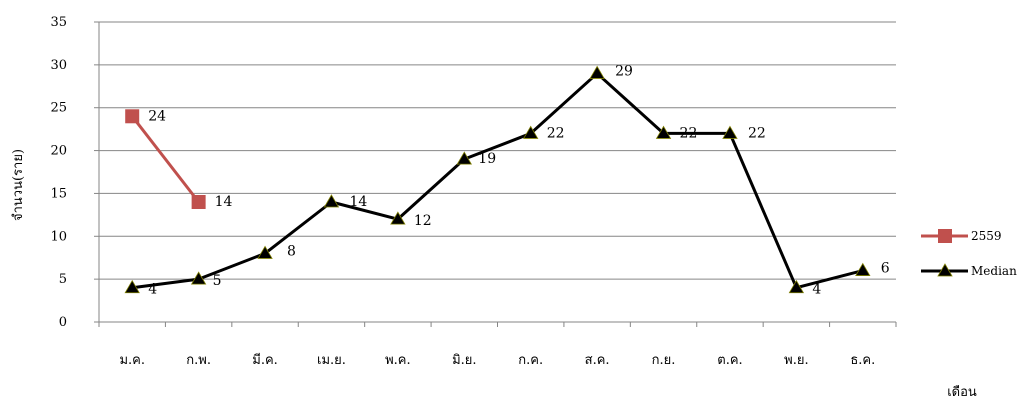 The height and width of the screenshot is (399, 1035). I want to click on y-tick-label: 25, so click(58, 108).